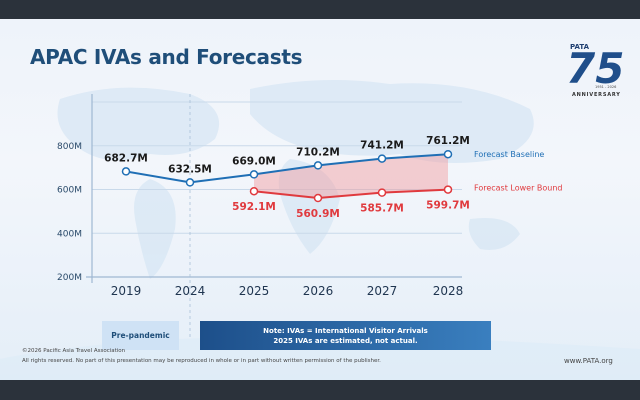  Describe the element at coordinates (318, 214) in the screenshot. I see `lower-bound-data-label: 560.9M` at that location.